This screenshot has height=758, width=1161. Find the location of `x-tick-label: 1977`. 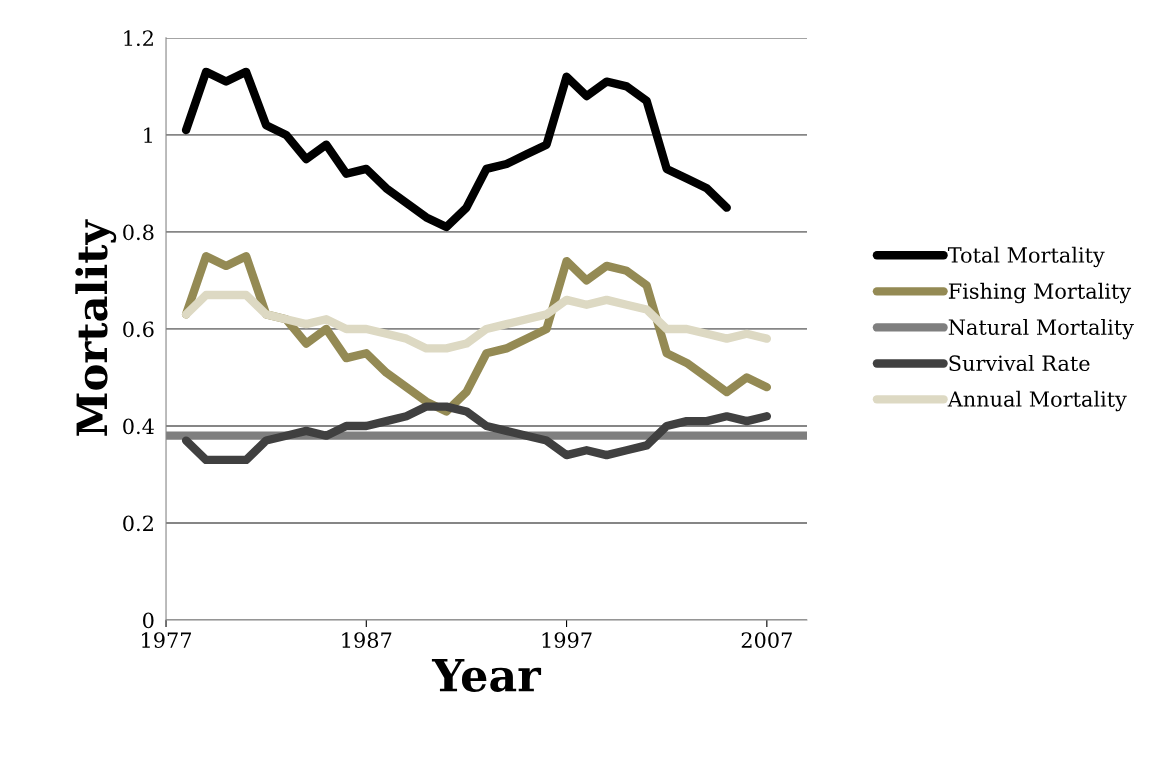

x-tick-label: 1977 is located at coordinates (167, 640).